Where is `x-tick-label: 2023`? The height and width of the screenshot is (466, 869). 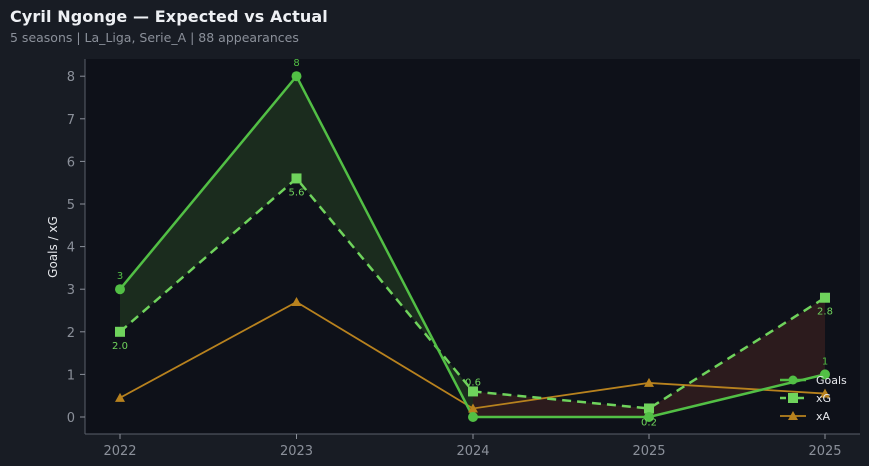 x-tick-label: 2023 is located at coordinates (296, 451).